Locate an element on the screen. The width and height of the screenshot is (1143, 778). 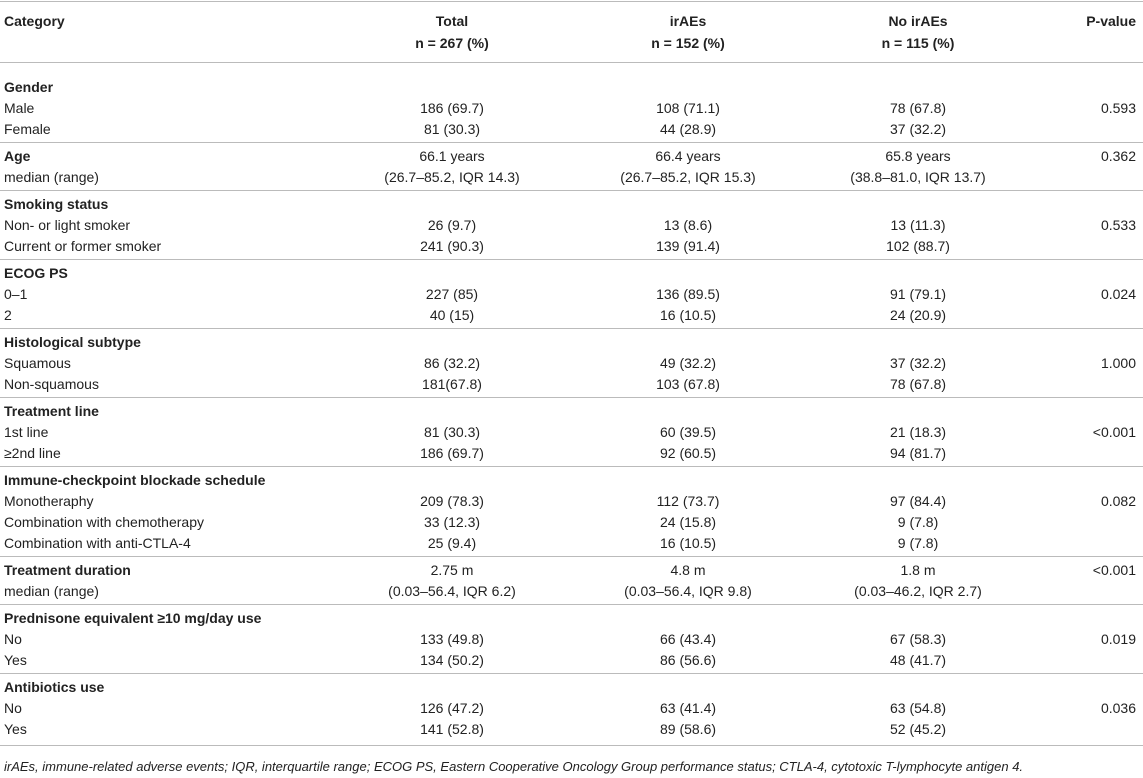
row-label: Non- or light smoker is located at coordinates (67, 225).